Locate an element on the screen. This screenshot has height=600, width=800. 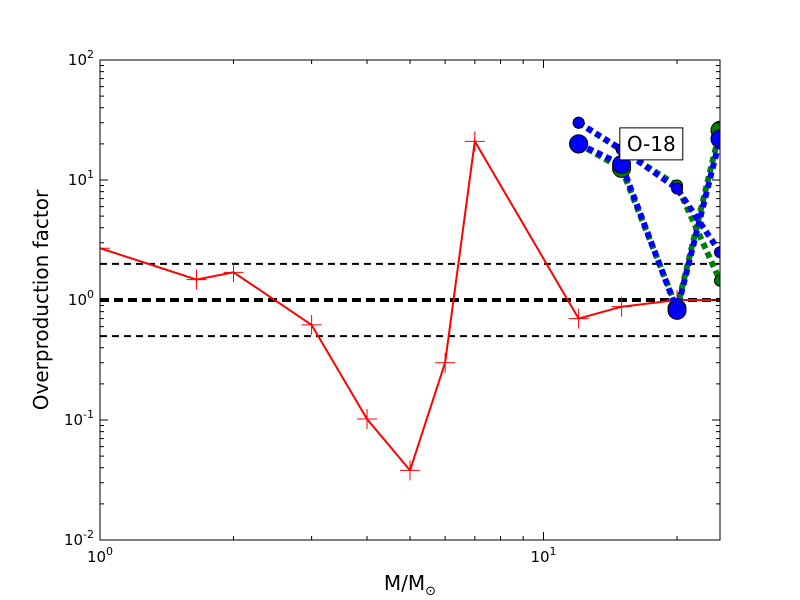
y-tick-label-3: 10¹ is located at coordinates (81, 178).